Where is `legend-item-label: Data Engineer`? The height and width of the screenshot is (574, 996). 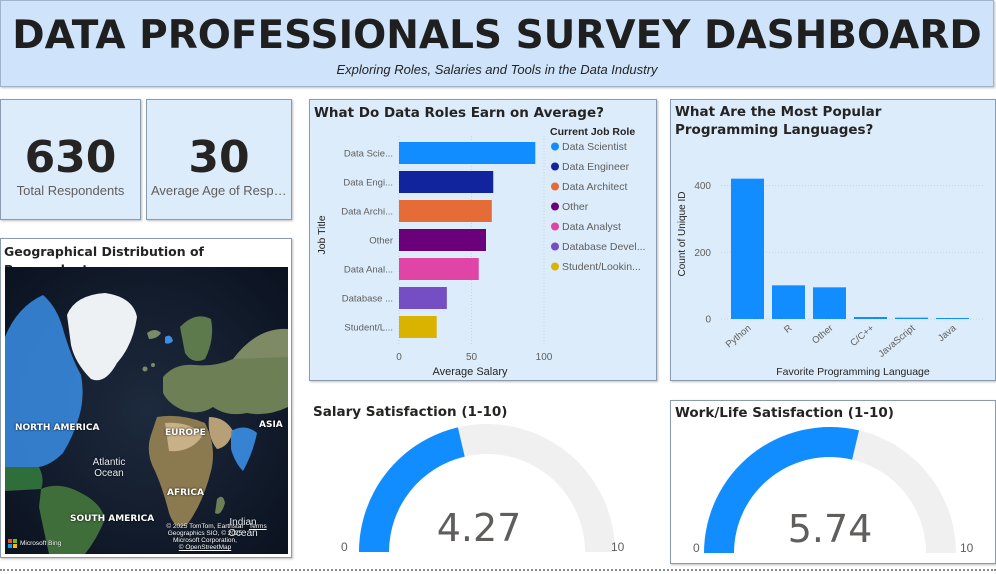 legend-item-label: Data Engineer is located at coordinates (596, 167).